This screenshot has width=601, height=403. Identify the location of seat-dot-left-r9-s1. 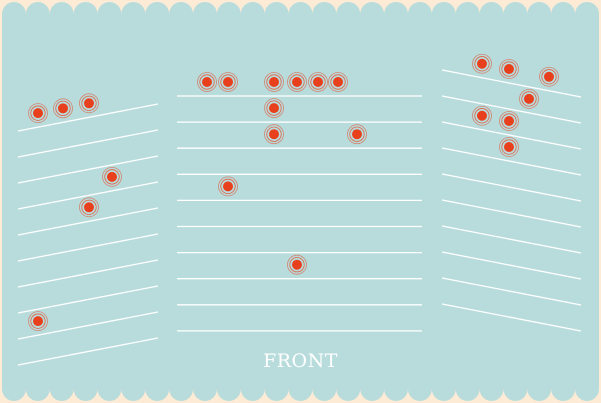
(38, 321).